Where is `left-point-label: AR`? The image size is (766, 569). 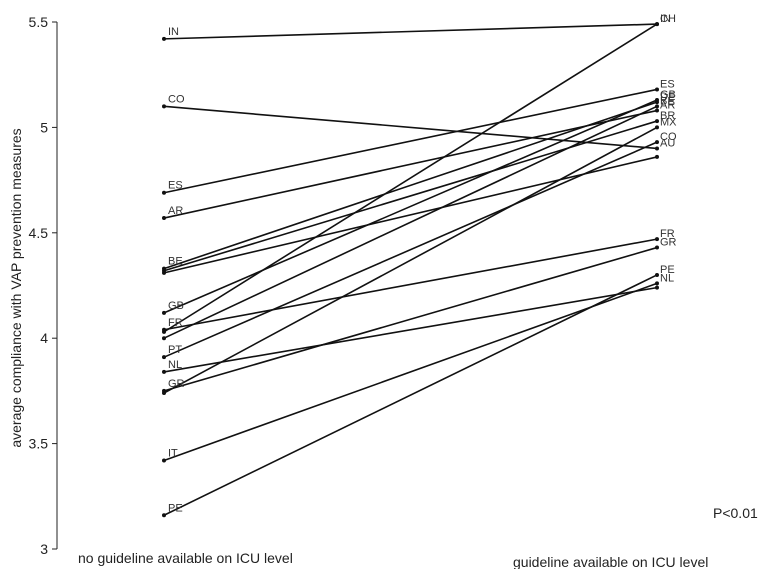 left-point-label: AR is located at coordinates (175, 211).